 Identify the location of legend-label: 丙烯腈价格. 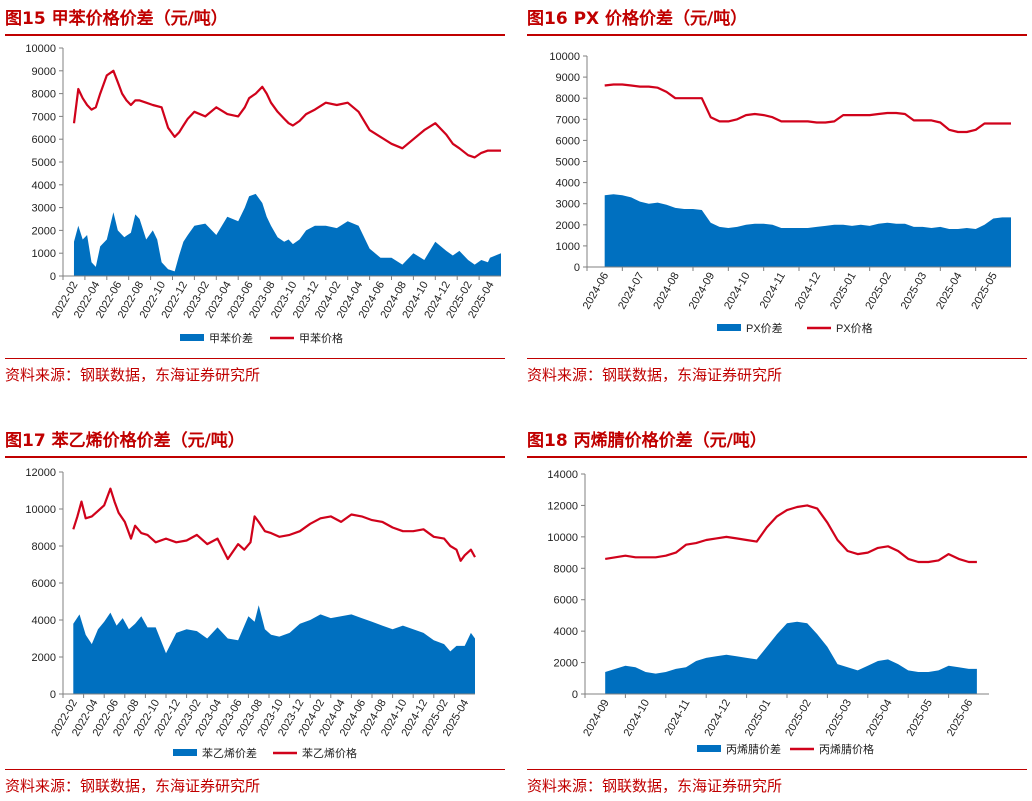
(846, 749).